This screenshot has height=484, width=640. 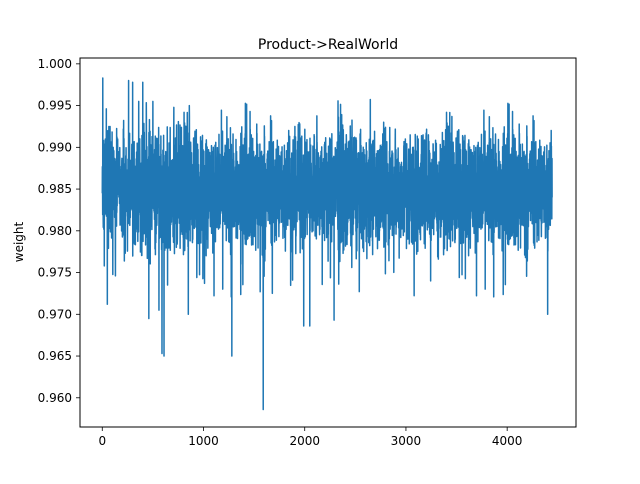 I want to click on x-tick-label: 0, so click(x=102, y=441).